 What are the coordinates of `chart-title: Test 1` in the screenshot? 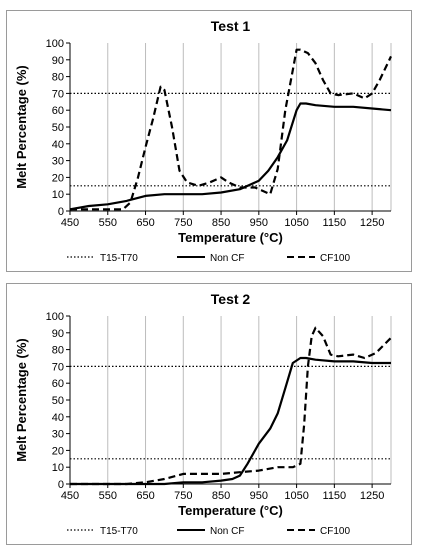 It's located at (231, 26).